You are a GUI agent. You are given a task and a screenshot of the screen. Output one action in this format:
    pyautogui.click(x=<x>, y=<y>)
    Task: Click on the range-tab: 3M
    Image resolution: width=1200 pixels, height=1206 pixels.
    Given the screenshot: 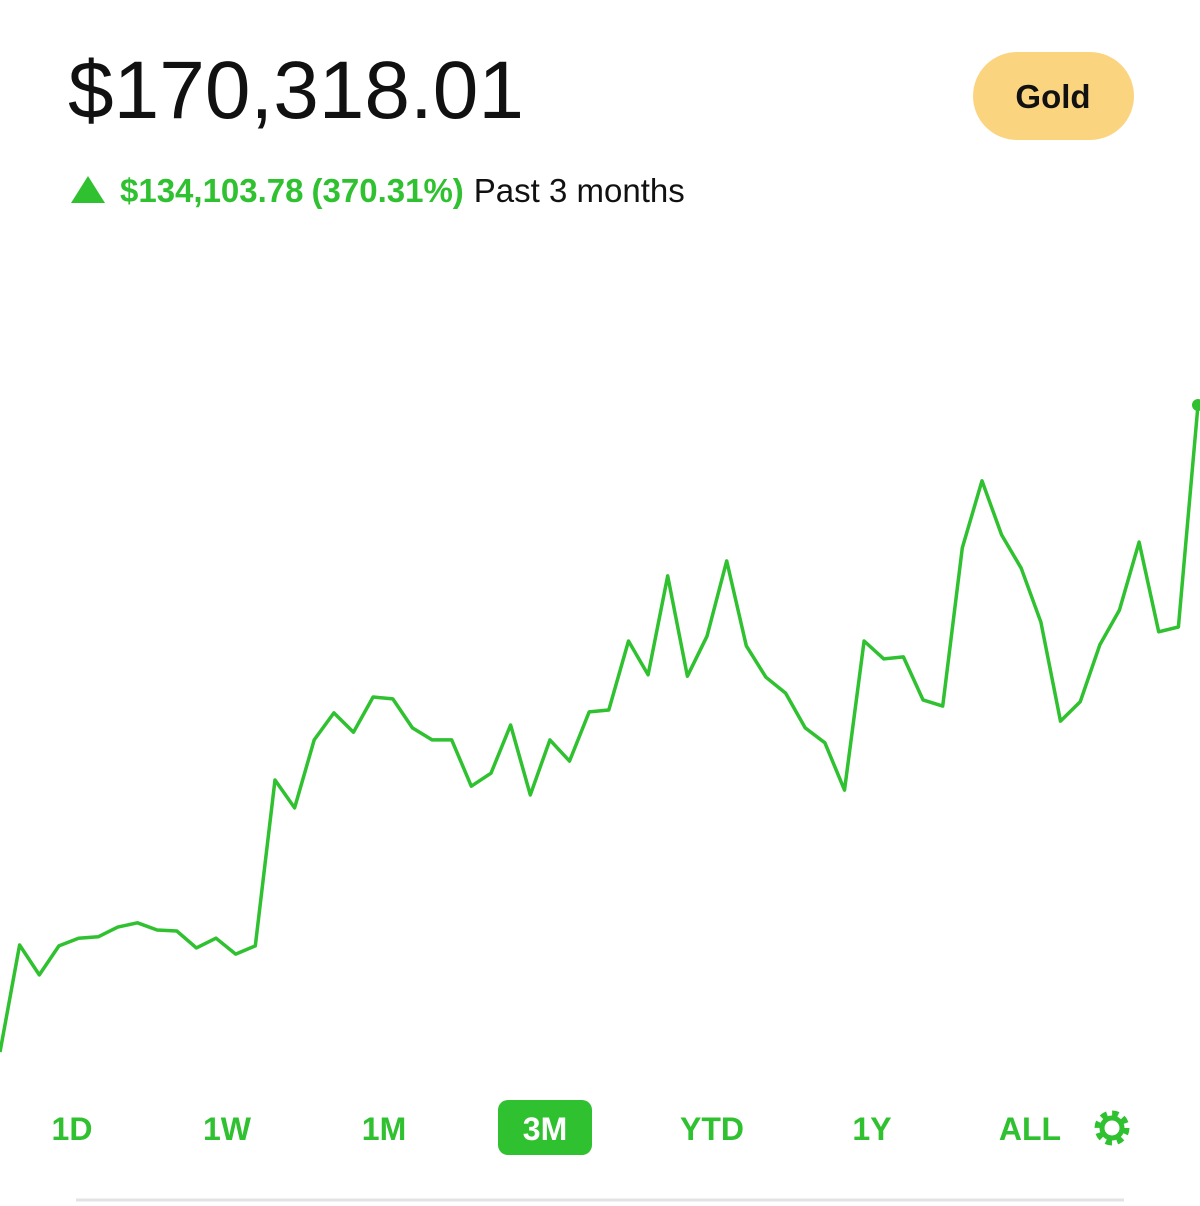 What is the action you would take?
    pyautogui.click(x=545, y=1129)
    